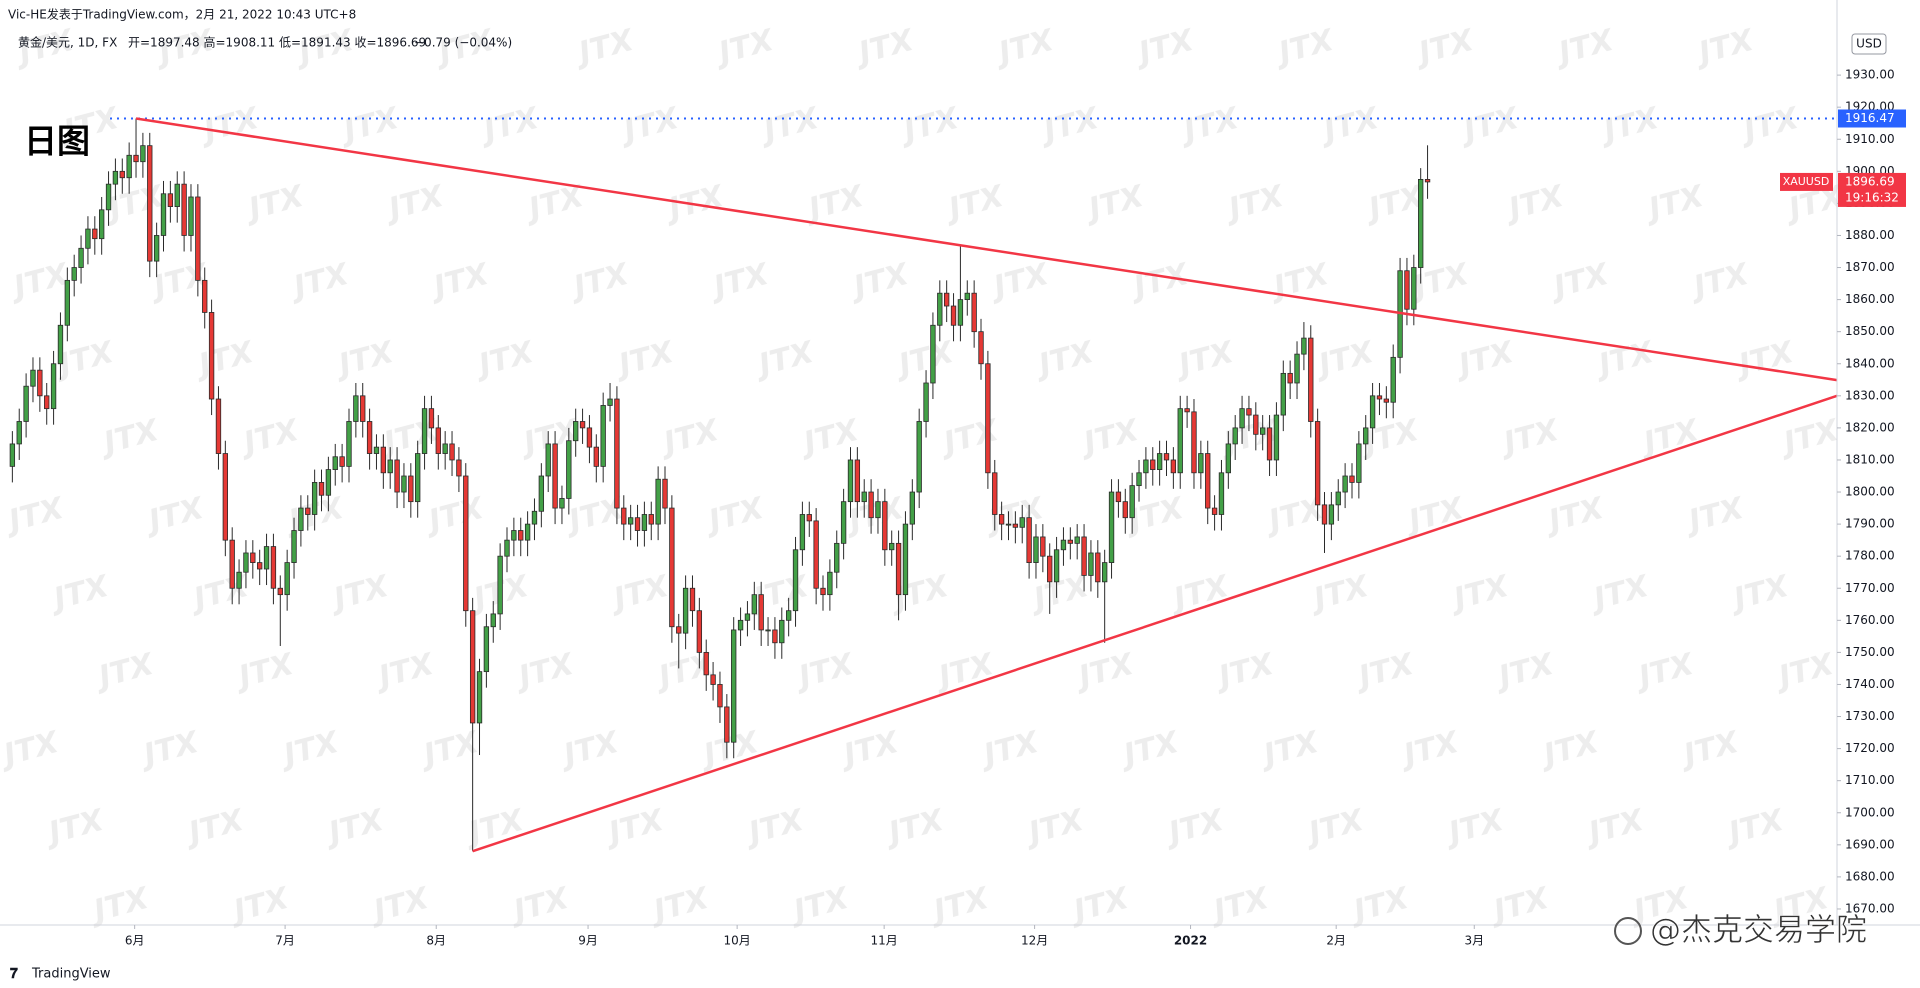  Describe the element at coordinates (1870, 75) in the screenshot. I see `y-tick-label: 1930.00` at that location.